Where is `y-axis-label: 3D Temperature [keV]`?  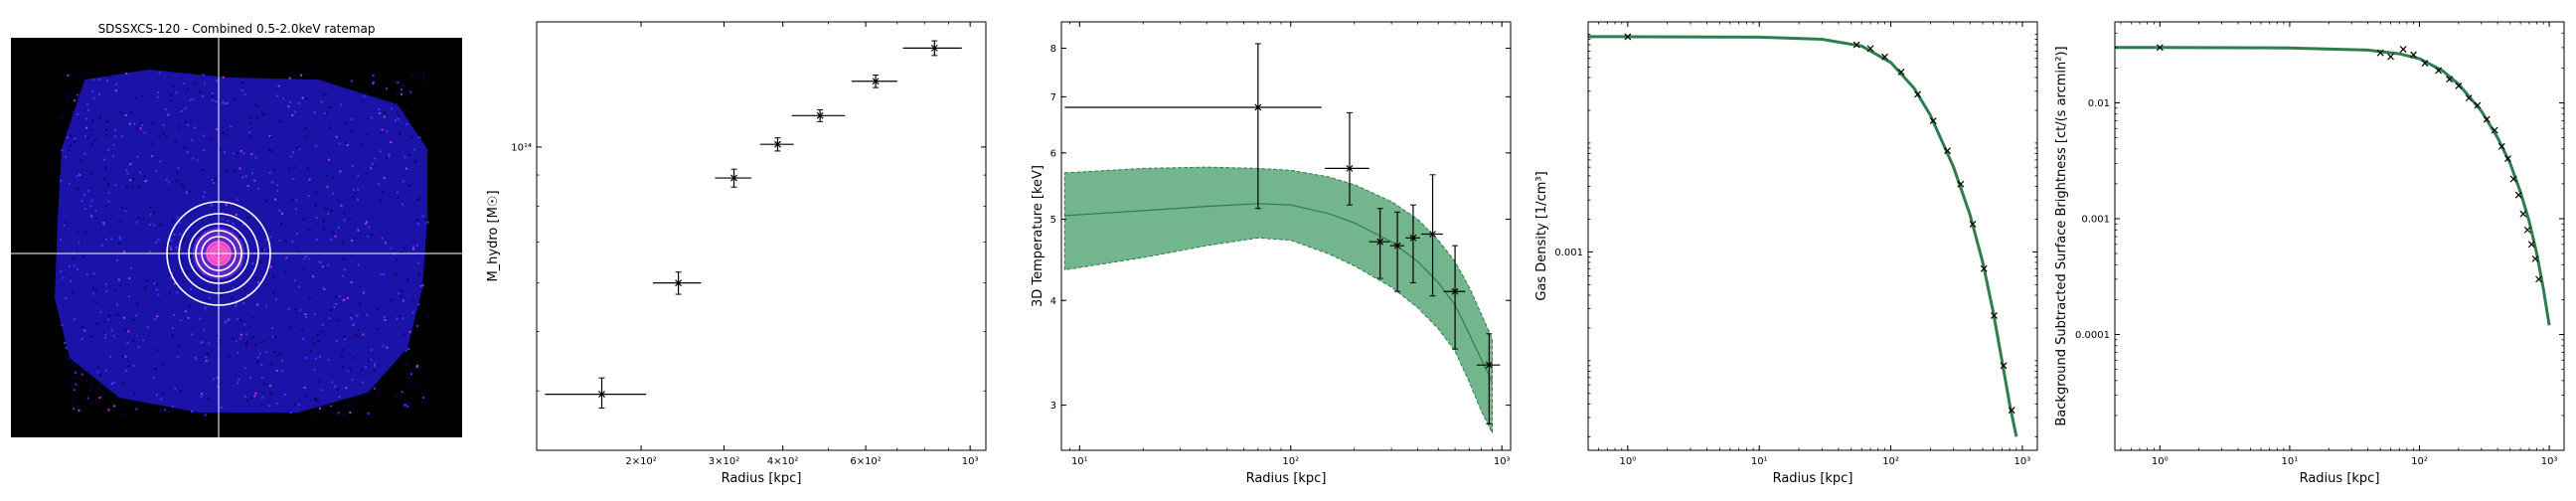 y-axis-label: 3D Temperature [keV] is located at coordinates (1038, 236).